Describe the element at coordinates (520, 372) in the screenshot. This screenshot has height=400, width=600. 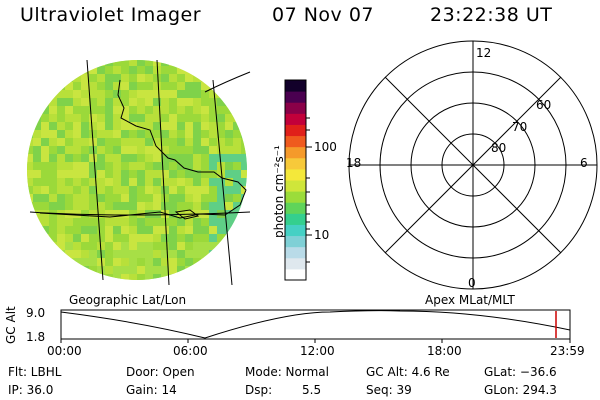
I see `info-glat: GLat: −36.6` at that location.